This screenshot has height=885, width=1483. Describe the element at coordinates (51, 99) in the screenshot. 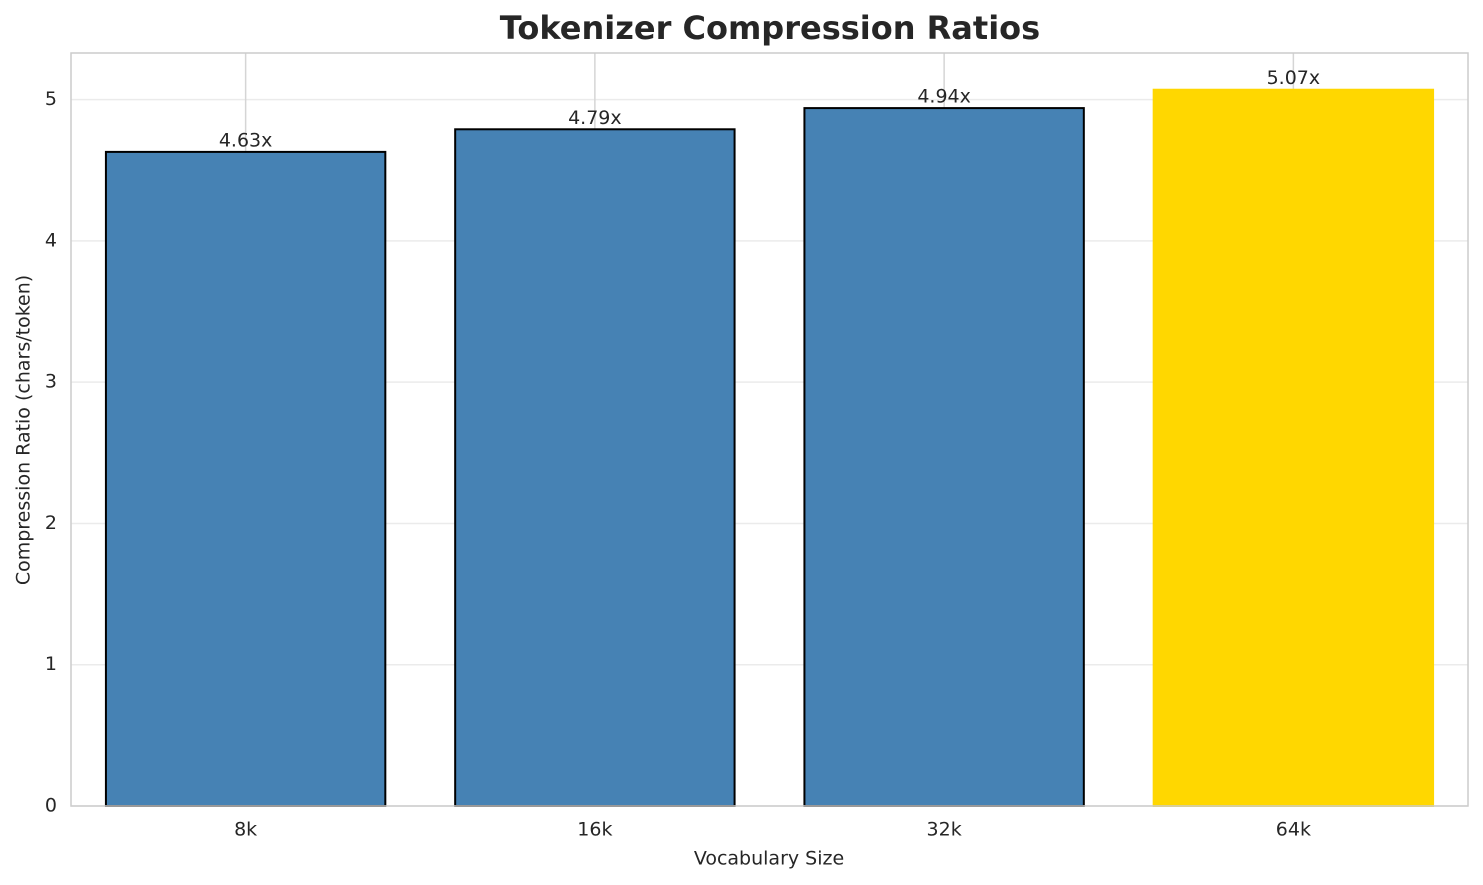

I see `y-tick-label: 5` at that location.